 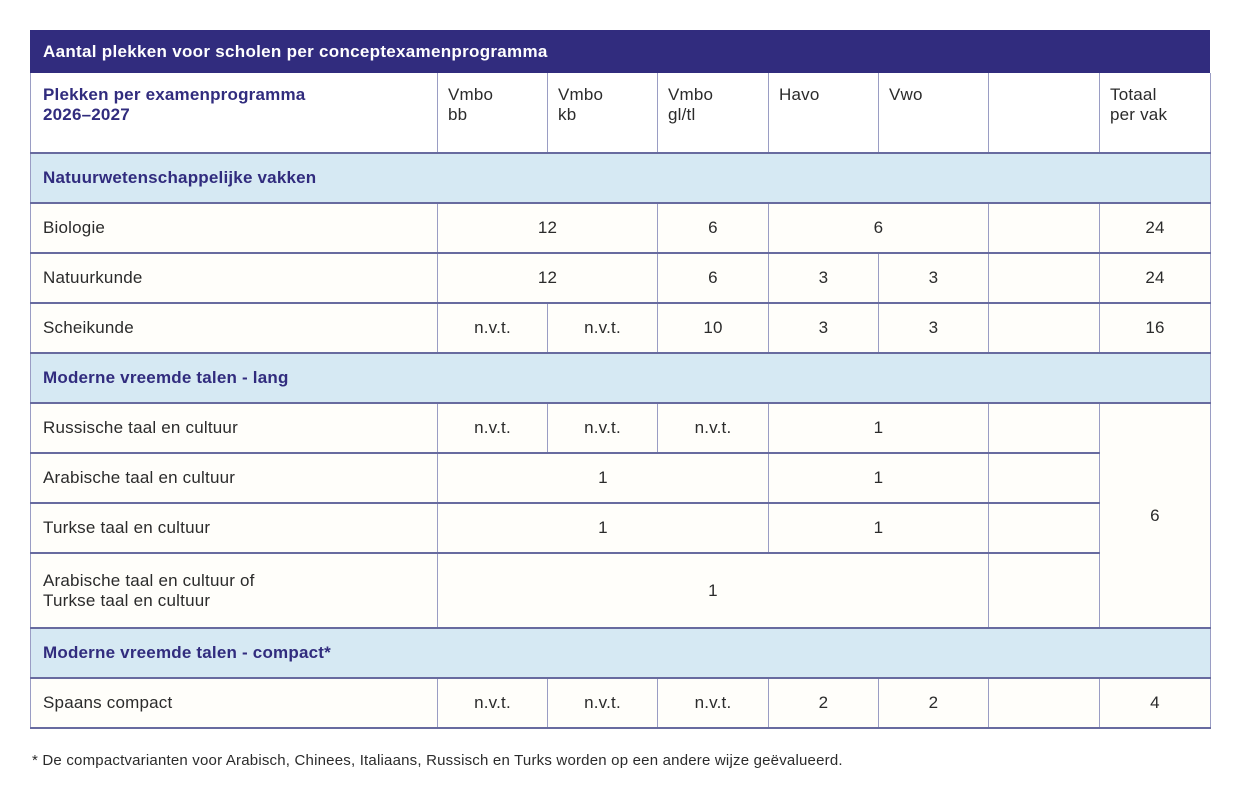 What do you see at coordinates (602, 428) in the screenshot?
I see `russisch-vmbo-kb-value: n.v.t.` at bounding box center [602, 428].